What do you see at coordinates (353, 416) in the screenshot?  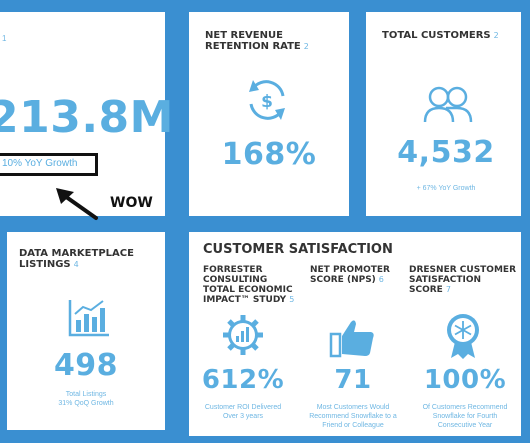 I see `nps-caption-2: Recommend Snowflake to a` at bounding box center [353, 416].